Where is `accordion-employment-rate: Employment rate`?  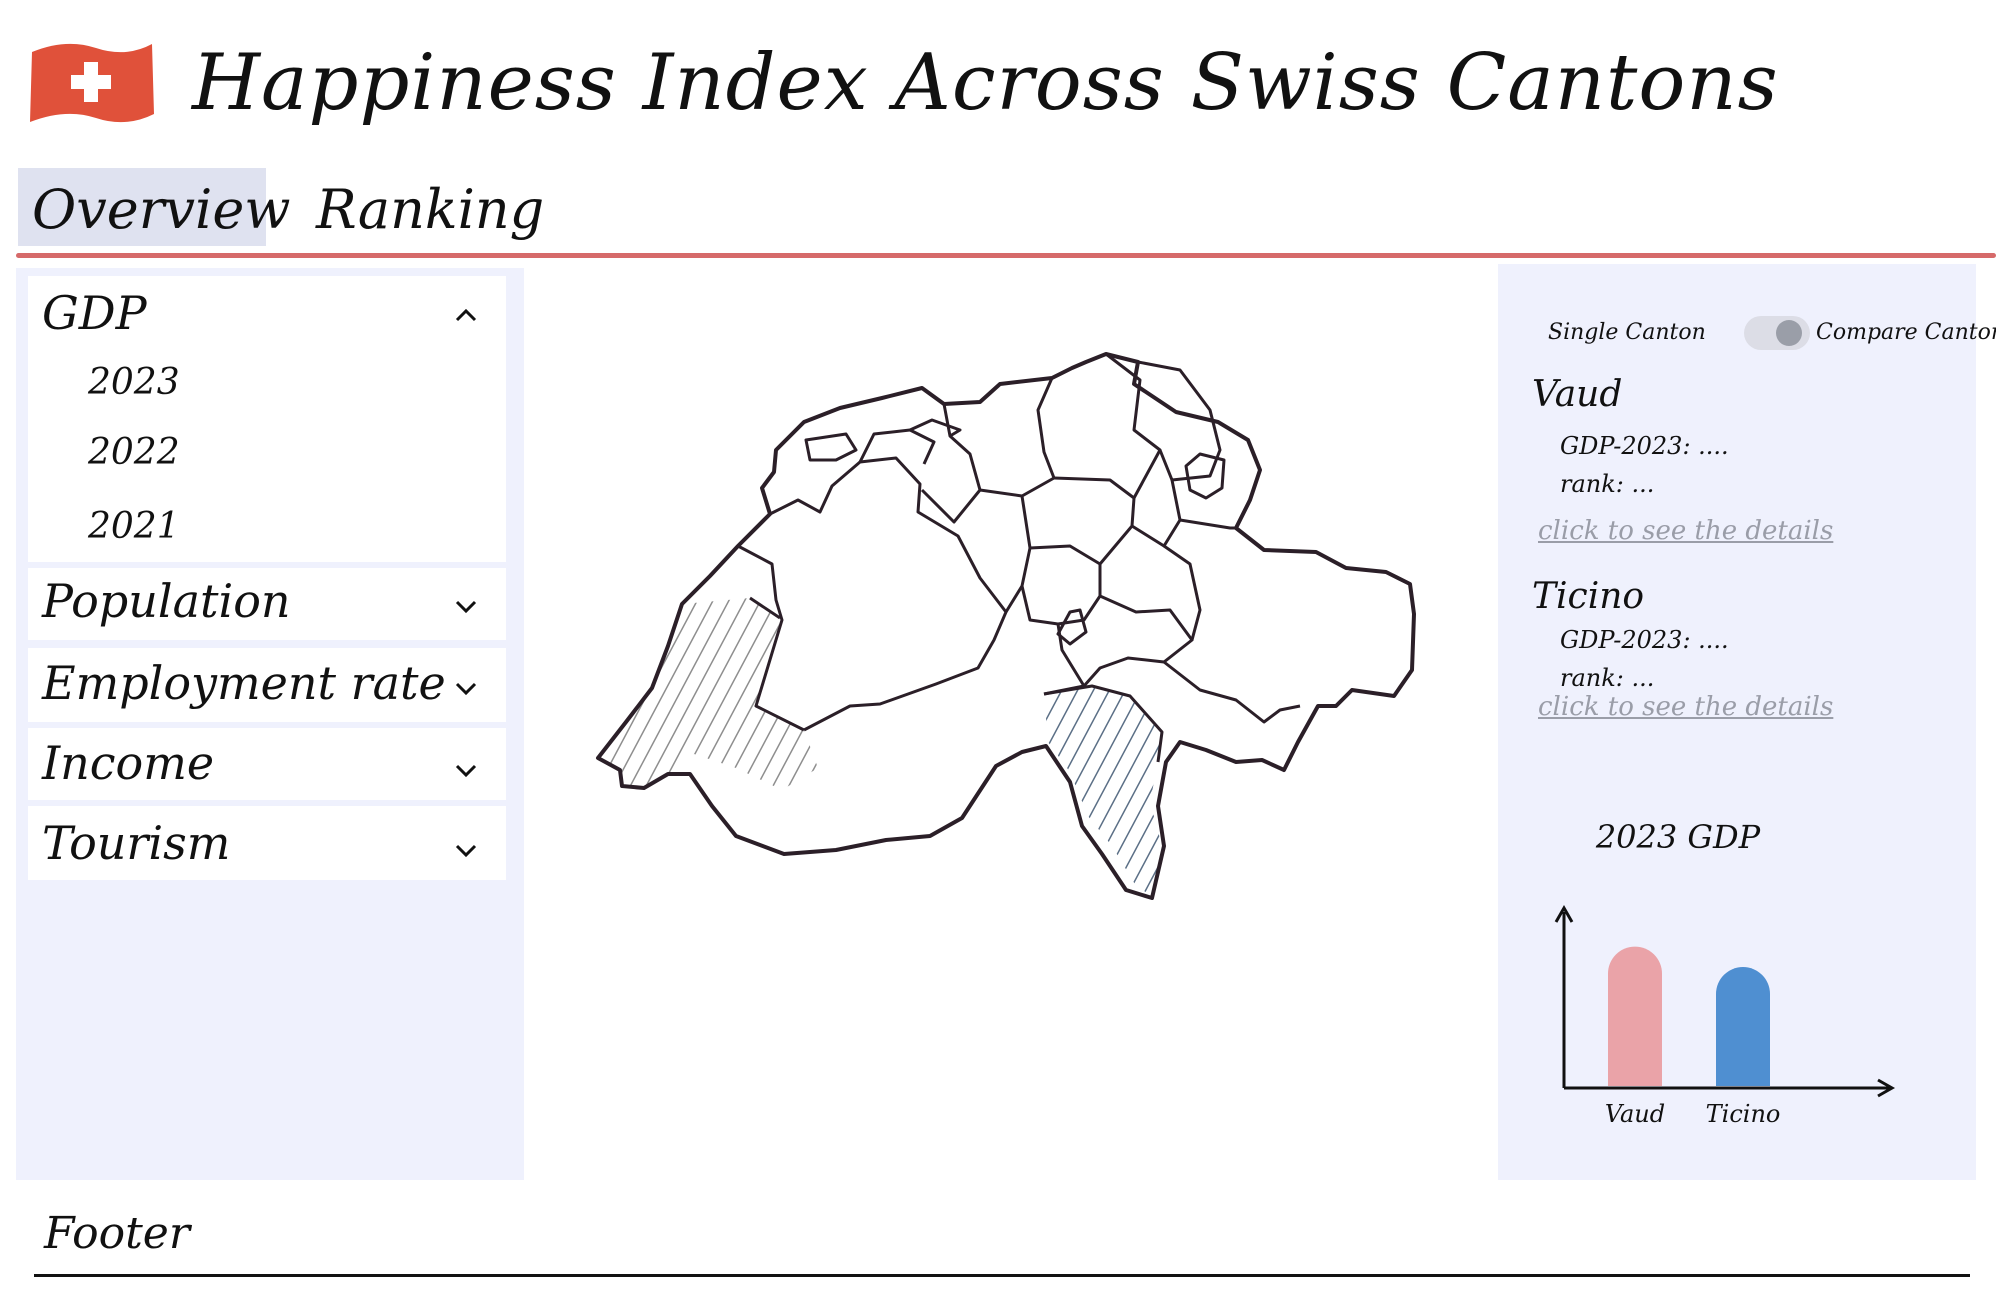 accordion-employment-rate: Employment rate is located at coordinates (267, 685).